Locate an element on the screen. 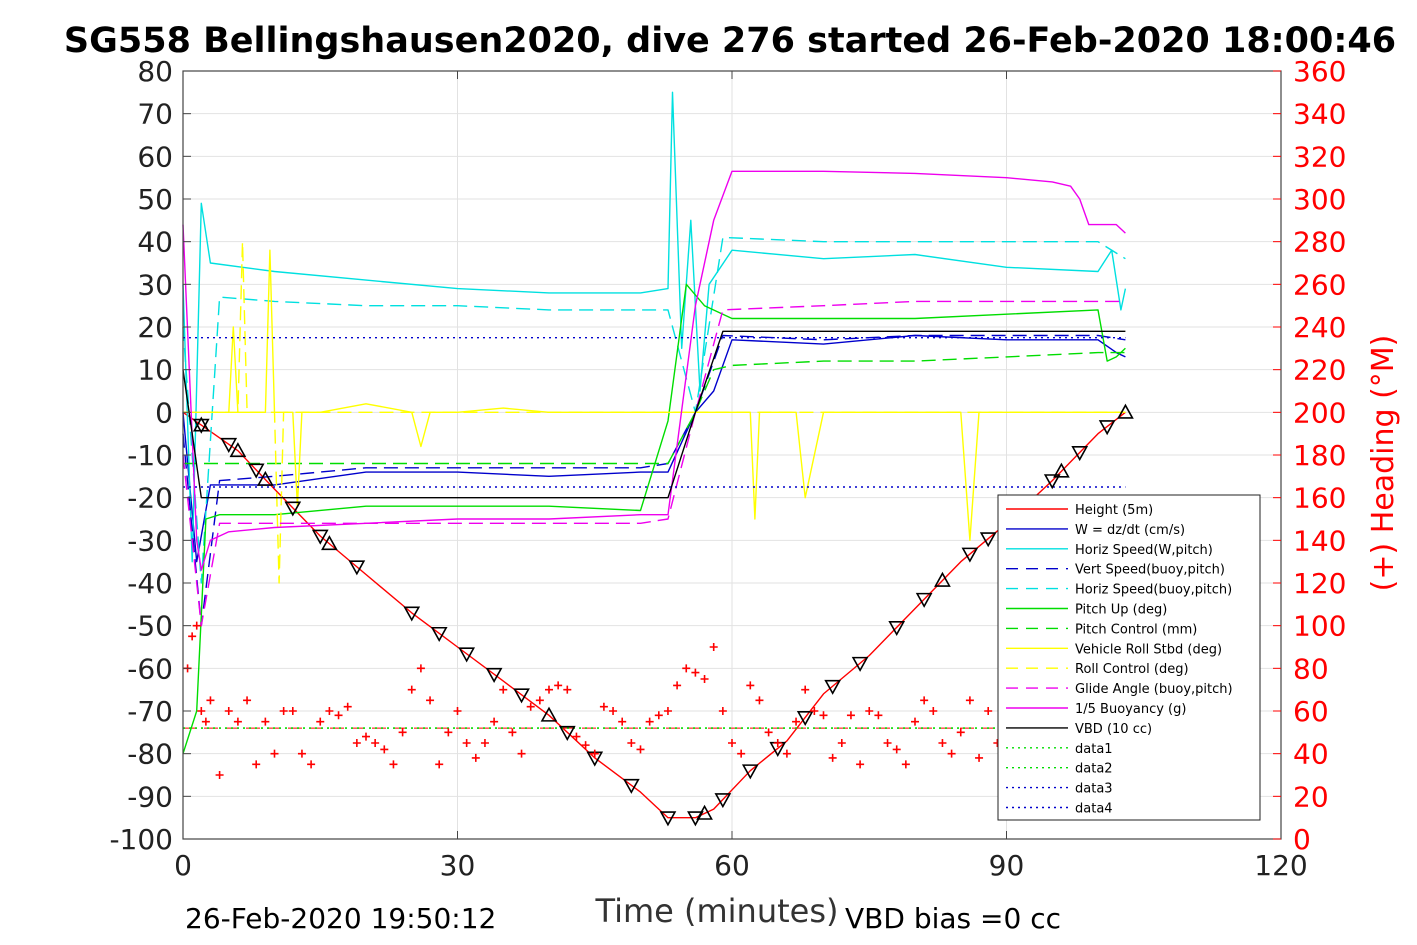  y-tick-label: -60 is located at coordinates (150, 668).